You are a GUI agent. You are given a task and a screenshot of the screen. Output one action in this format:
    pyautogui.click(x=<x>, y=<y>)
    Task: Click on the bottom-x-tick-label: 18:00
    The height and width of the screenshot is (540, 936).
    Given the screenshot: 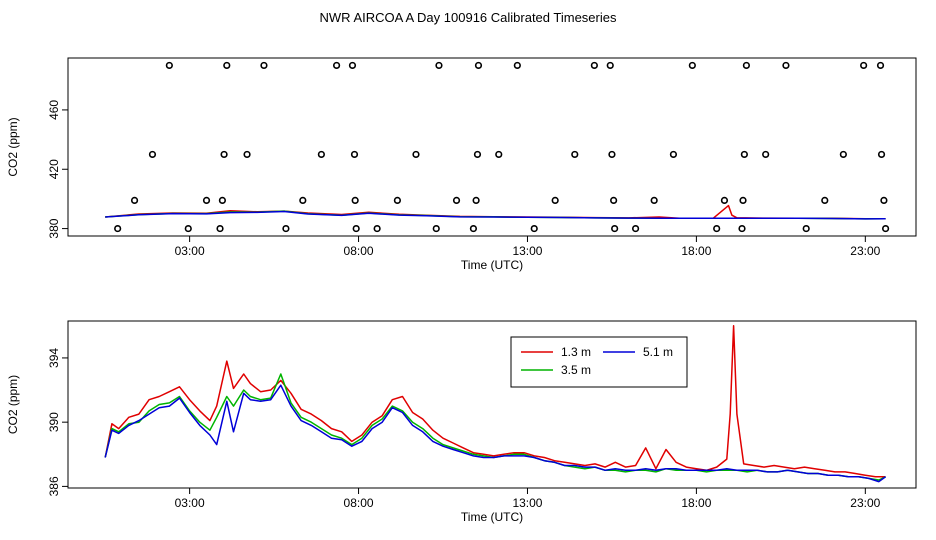 What is the action you would take?
    pyautogui.click(x=696, y=503)
    